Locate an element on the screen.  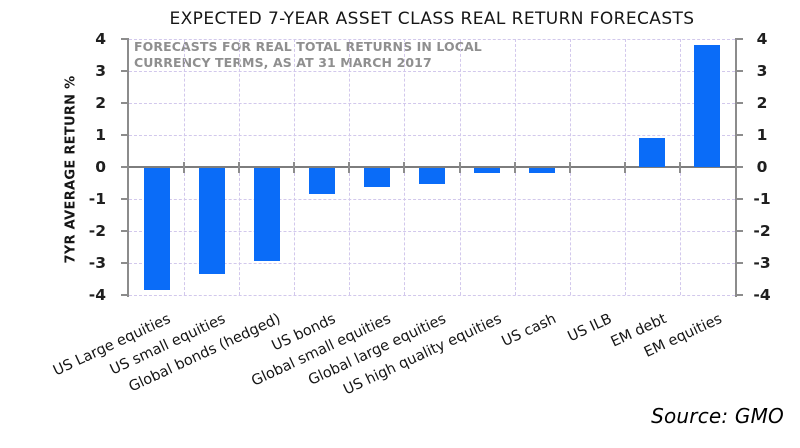
y-tick-label-left: -2 is located at coordinates (97, 231).